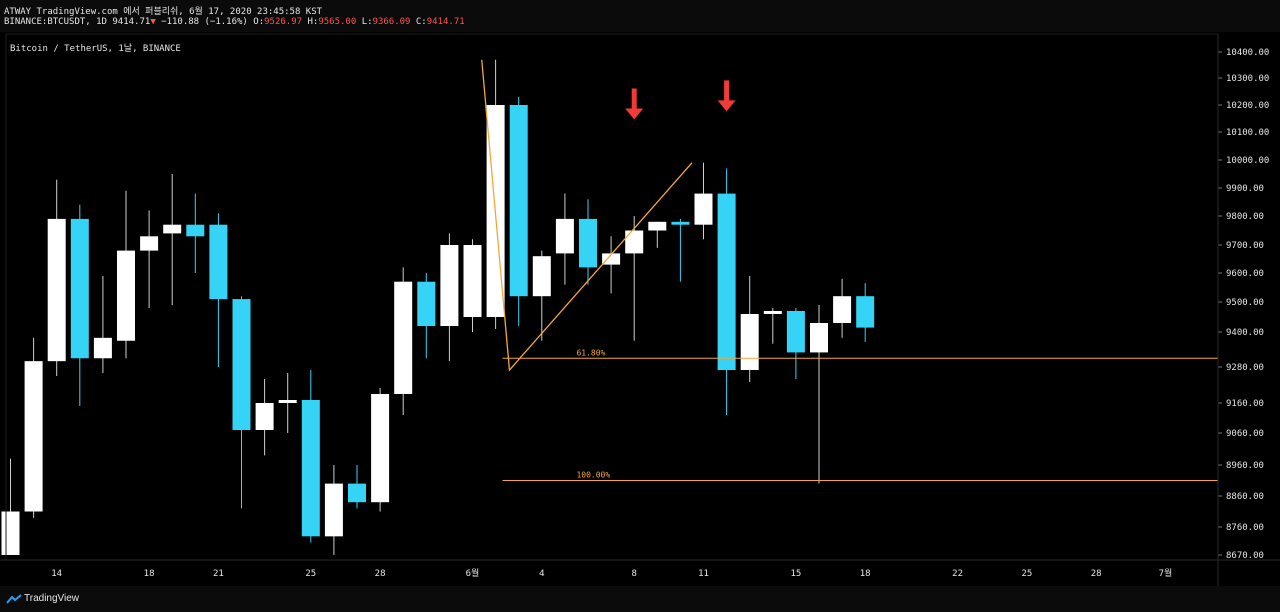 The image size is (1280, 612). I want to click on tradingview-logo-icon, so click(14, 599).